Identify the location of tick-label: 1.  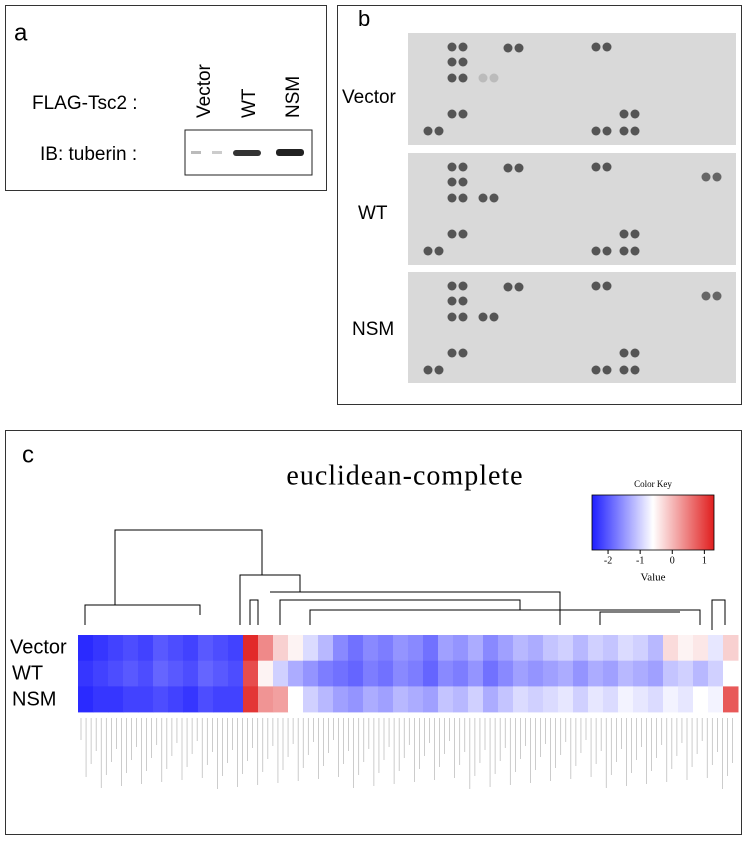
(704, 560).